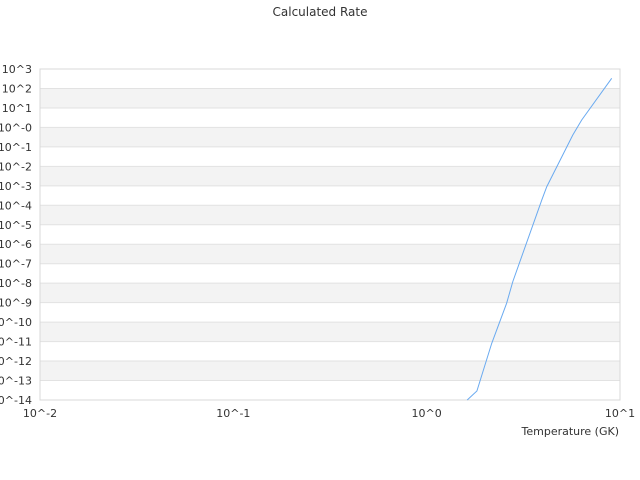  I want to click on y-tick-label: 10^-10, so click(16, 322).